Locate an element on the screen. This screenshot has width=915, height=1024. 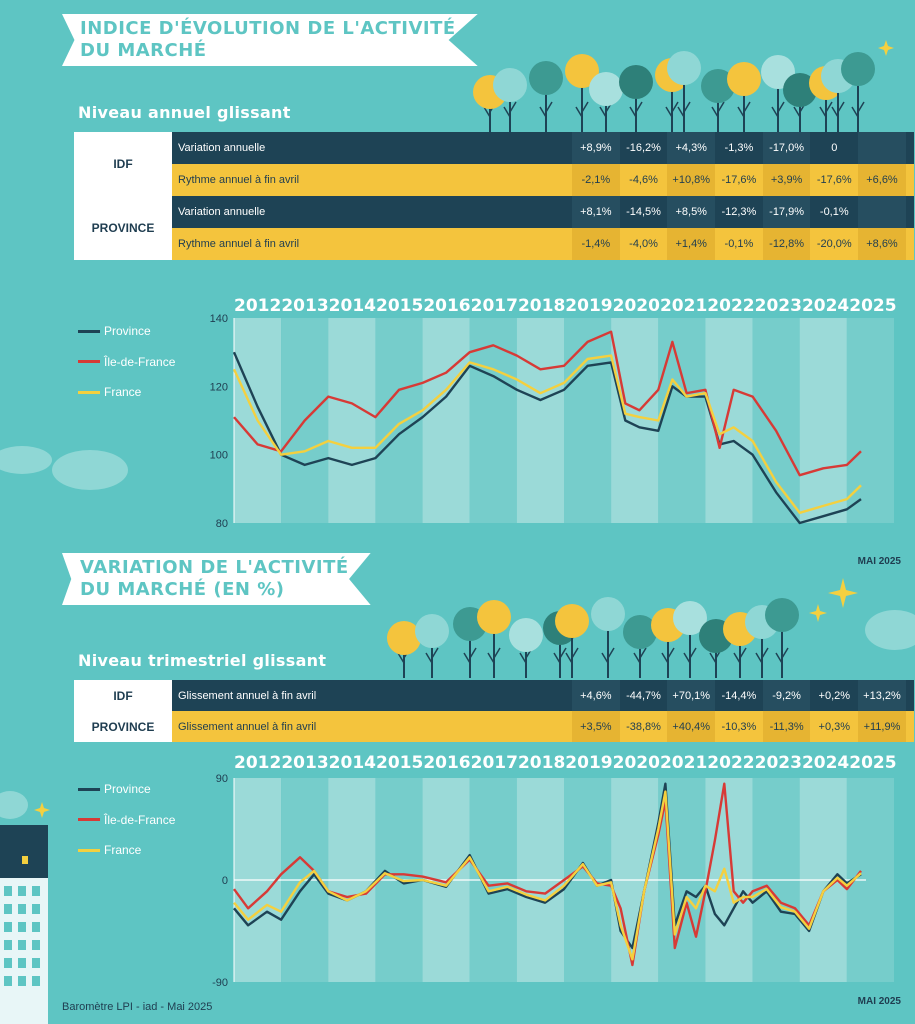
series-line-province is located at coordinates (547, 438).